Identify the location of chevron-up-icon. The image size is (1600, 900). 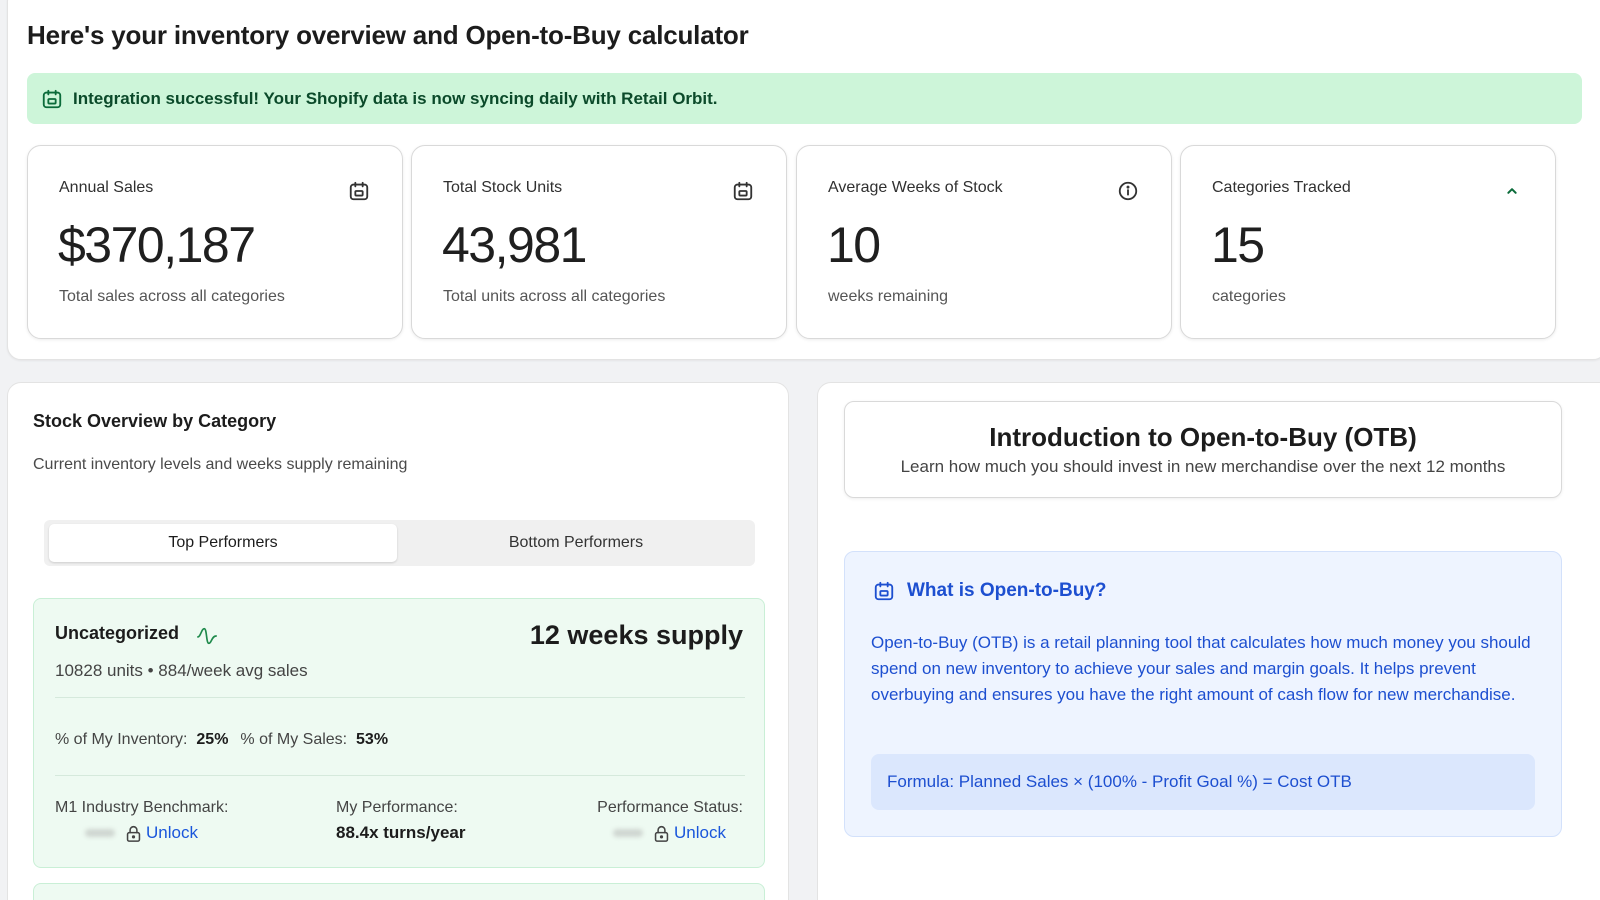
(1512, 191).